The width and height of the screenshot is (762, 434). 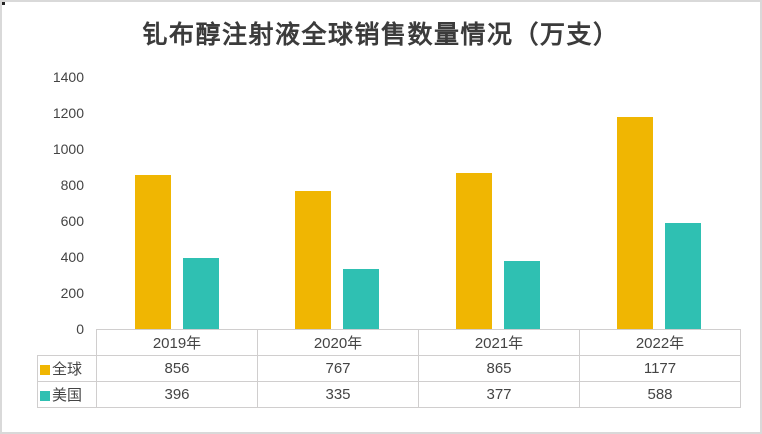 I want to click on y-axis-tick-label: 0, so click(x=80, y=329).